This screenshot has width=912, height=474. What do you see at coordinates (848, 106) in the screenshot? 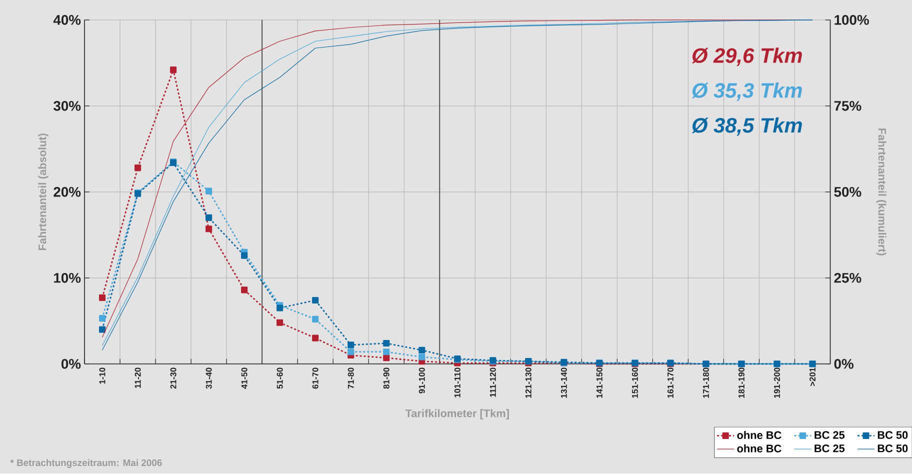
I see `y2-tick-label: 75%` at bounding box center [848, 106].